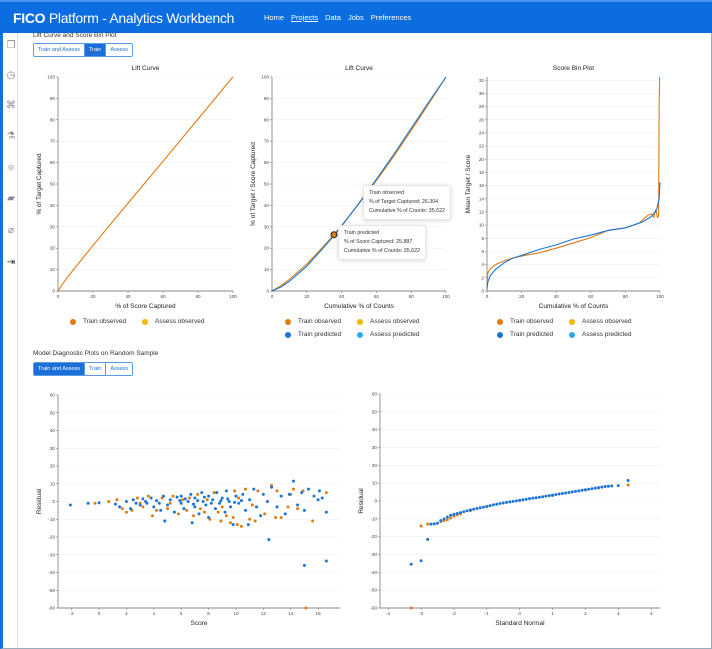  What do you see at coordinates (267, 184) in the screenshot?
I see `y-tick-label: 50` at bounding box center [267, 184].